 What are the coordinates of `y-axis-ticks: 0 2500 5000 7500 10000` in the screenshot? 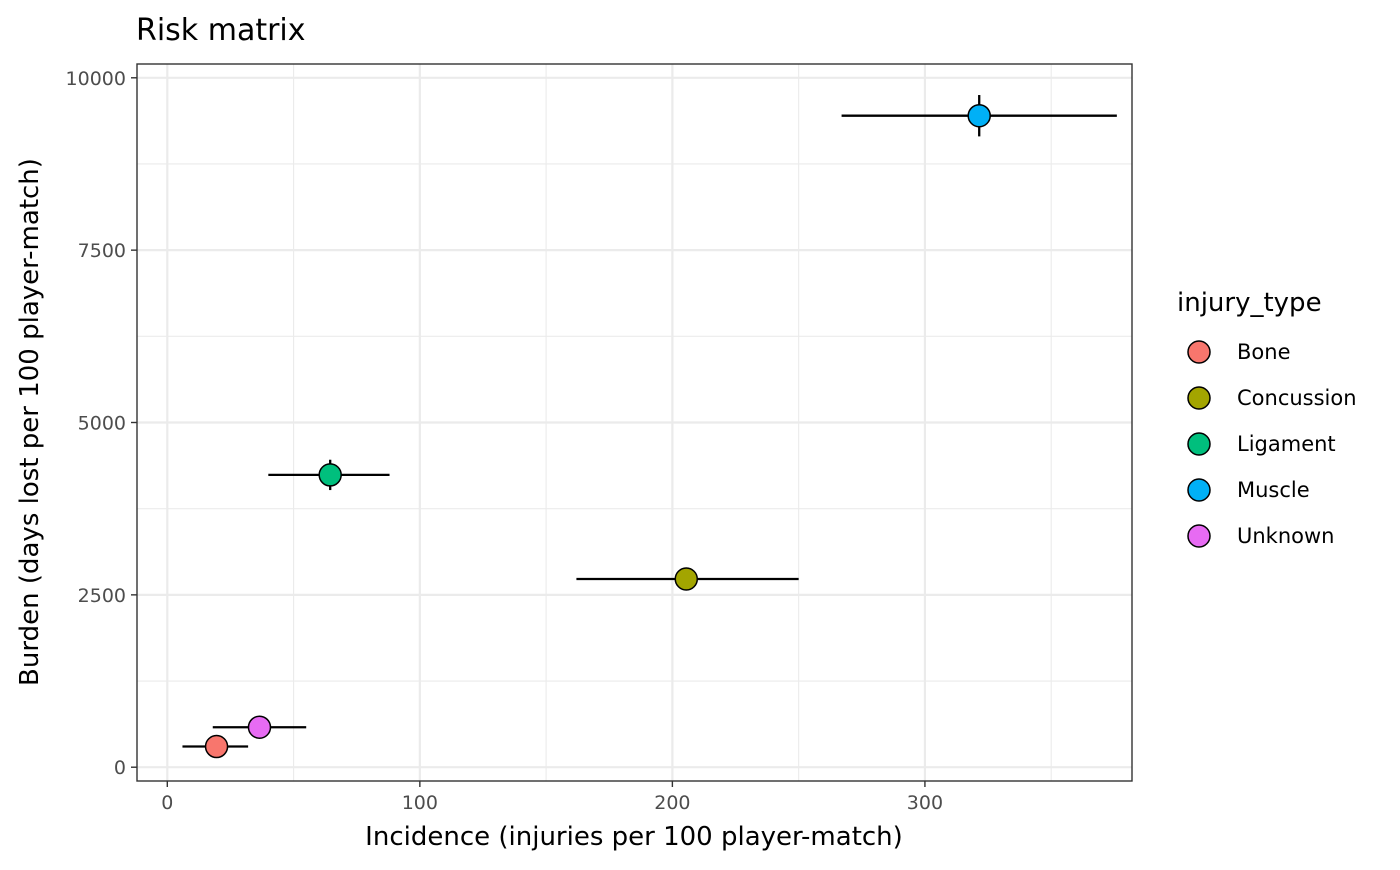 It's located at (101, 423).